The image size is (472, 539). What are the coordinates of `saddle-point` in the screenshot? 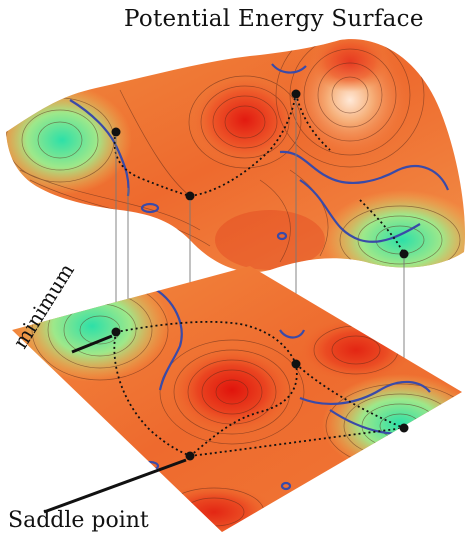 It's located at (190, 456).